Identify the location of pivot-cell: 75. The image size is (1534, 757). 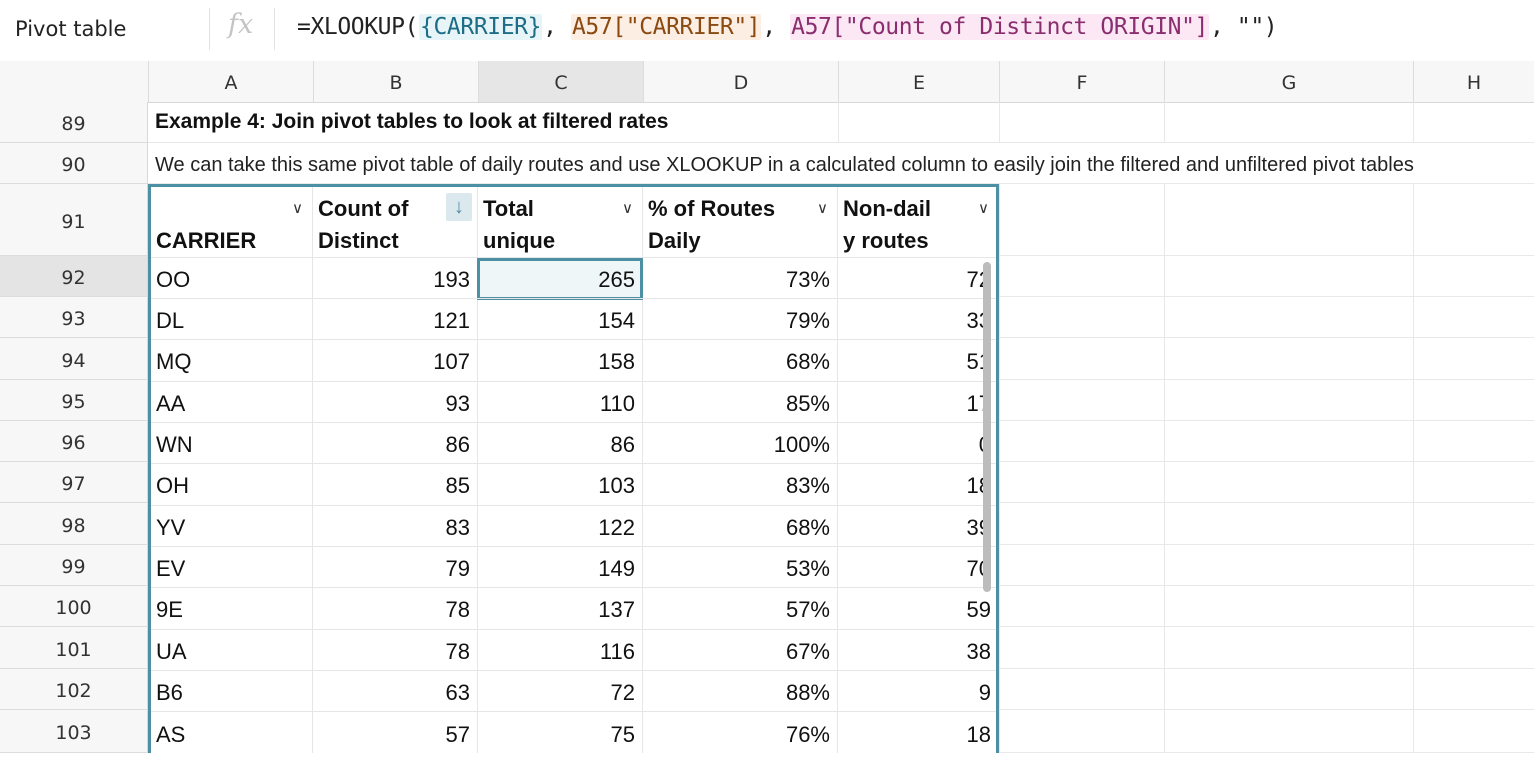
(622, 734).